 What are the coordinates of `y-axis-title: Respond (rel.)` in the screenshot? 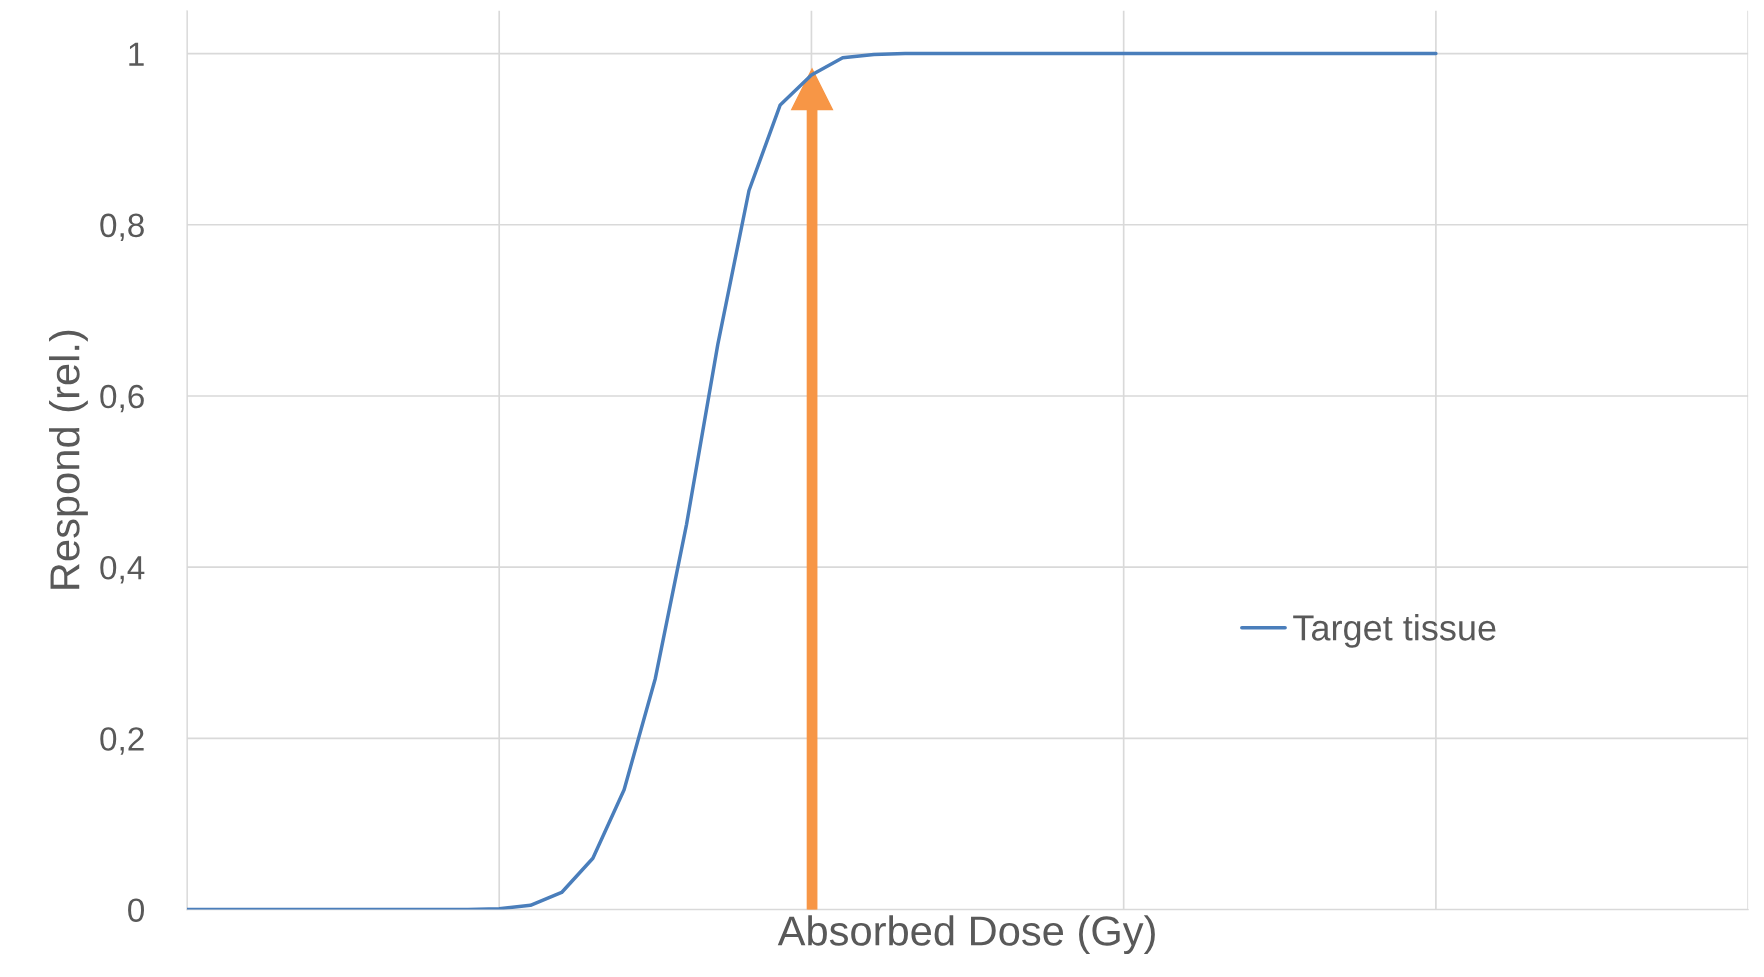 It's located at (68, 459).